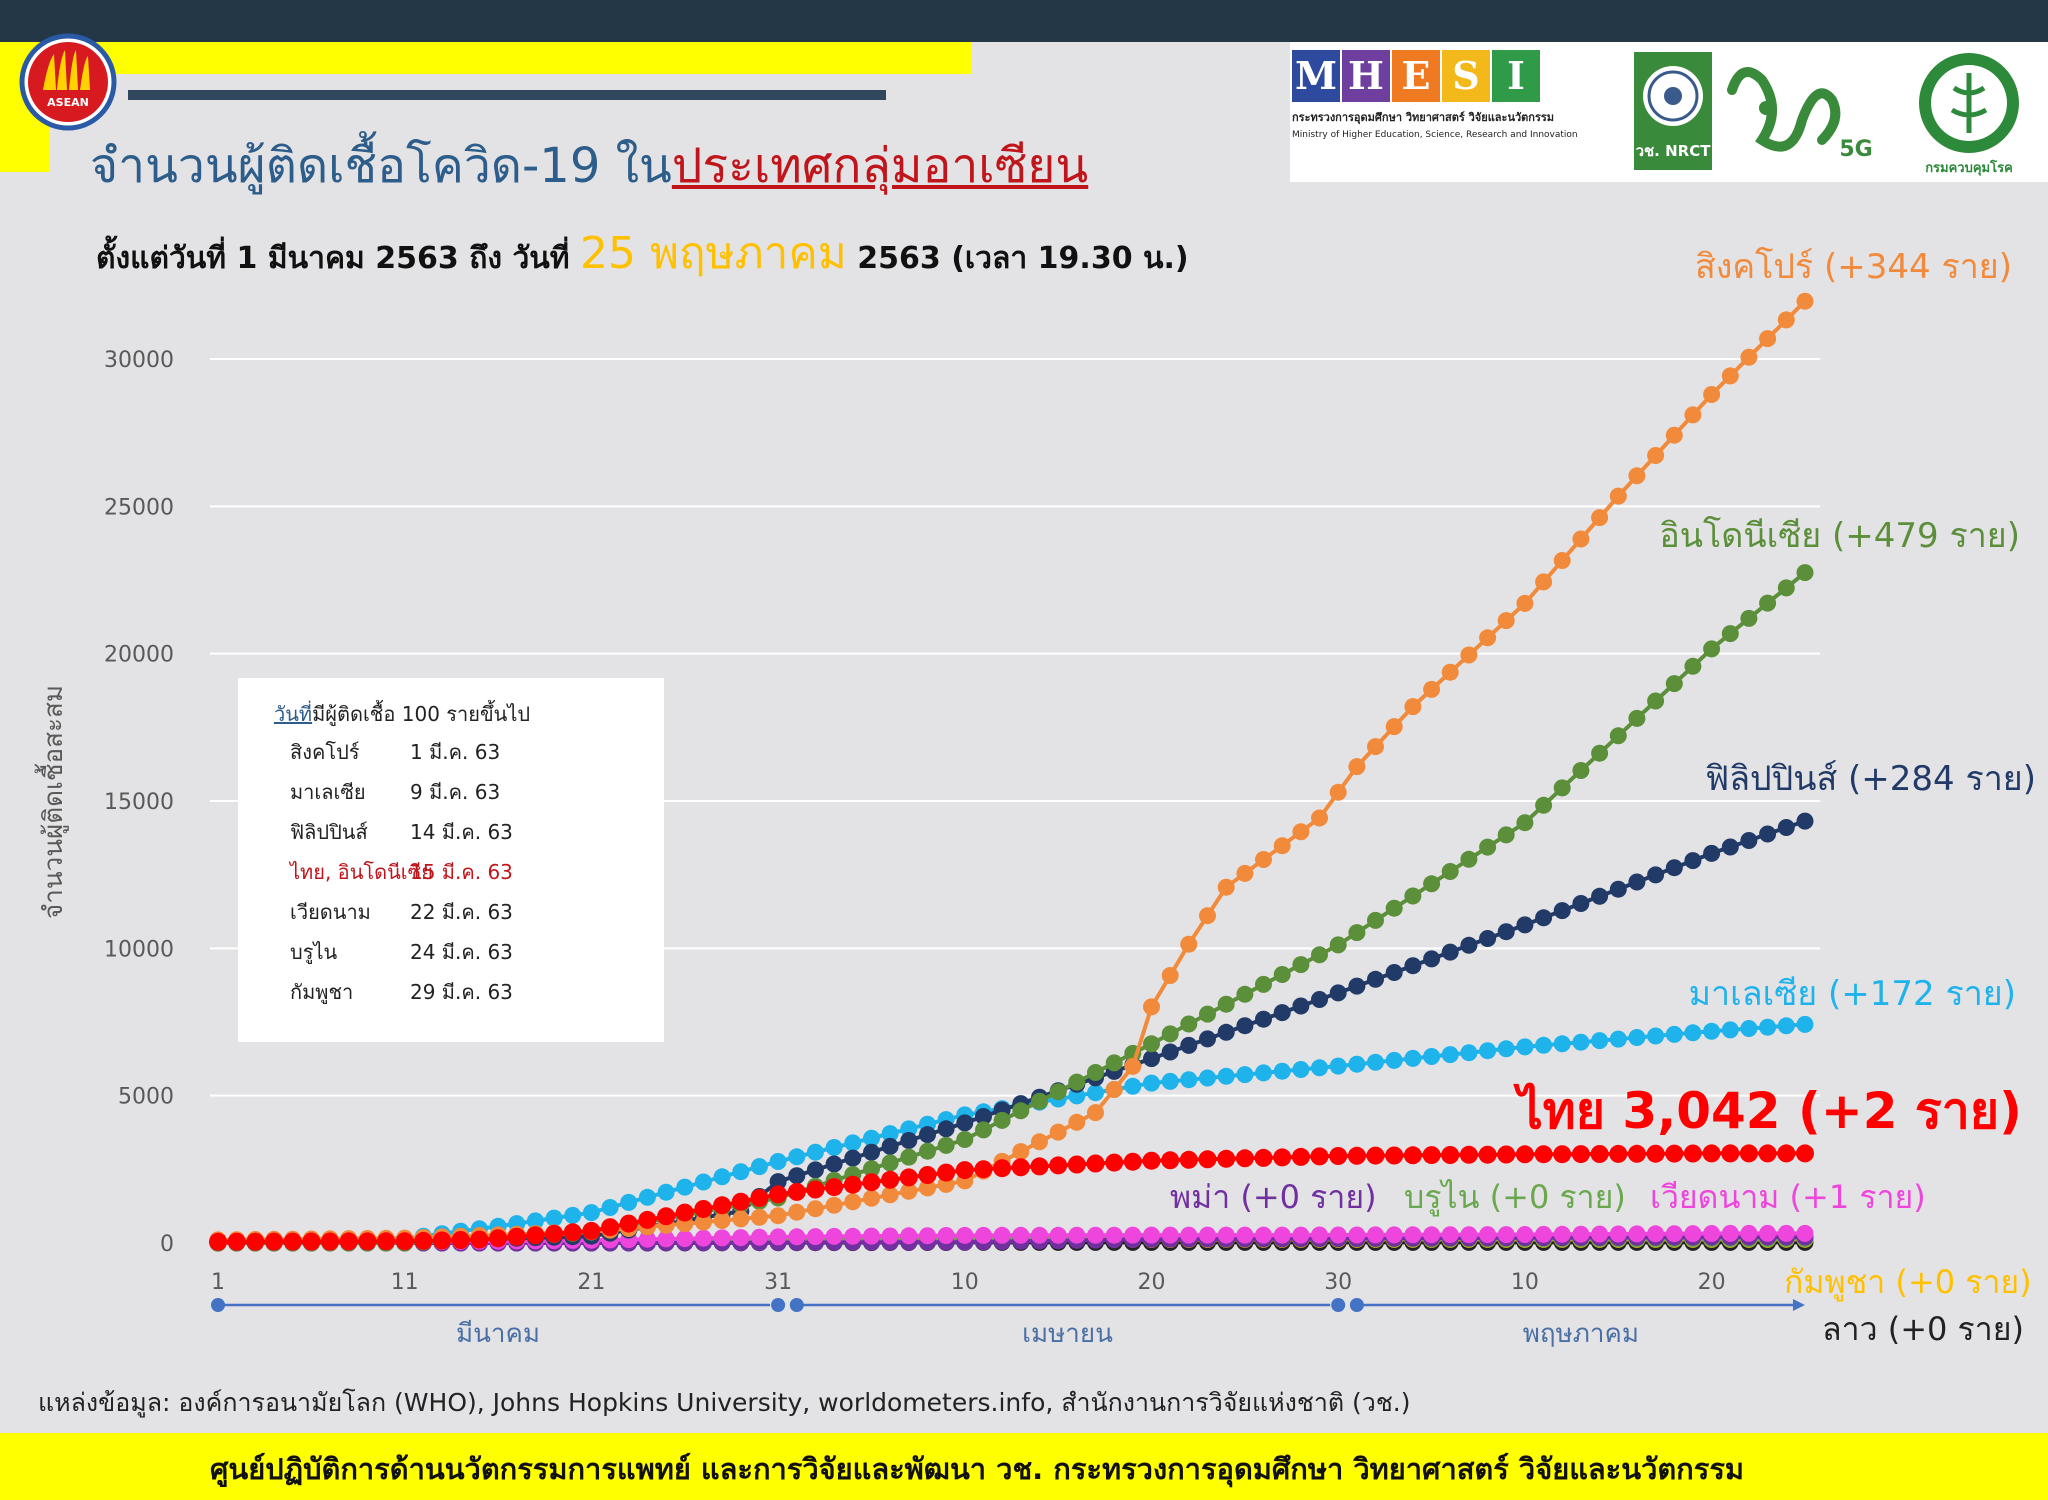  What do you see at coordinates (401, 992) in the screenshot?
I see `threshold-row: กัมพูชา 29 มี.ค. 63` at bounding box center [401, 992].